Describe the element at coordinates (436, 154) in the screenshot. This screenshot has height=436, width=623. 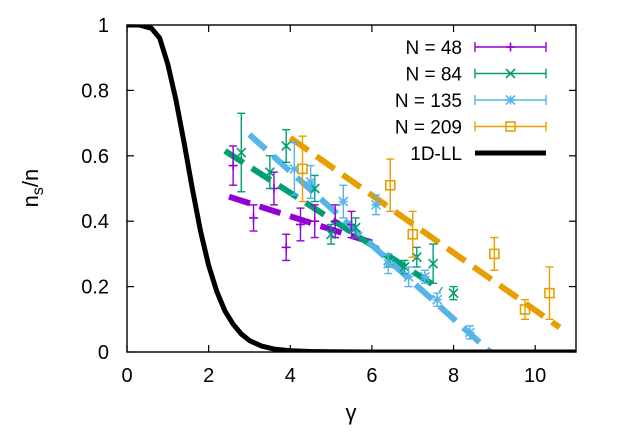
I see `legend-label: 1D-LL` at that location.